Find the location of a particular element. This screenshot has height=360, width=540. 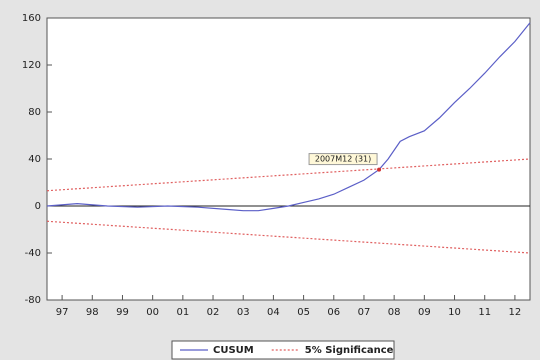

x-tick-label: 00 is located at coordinates (152, 312).